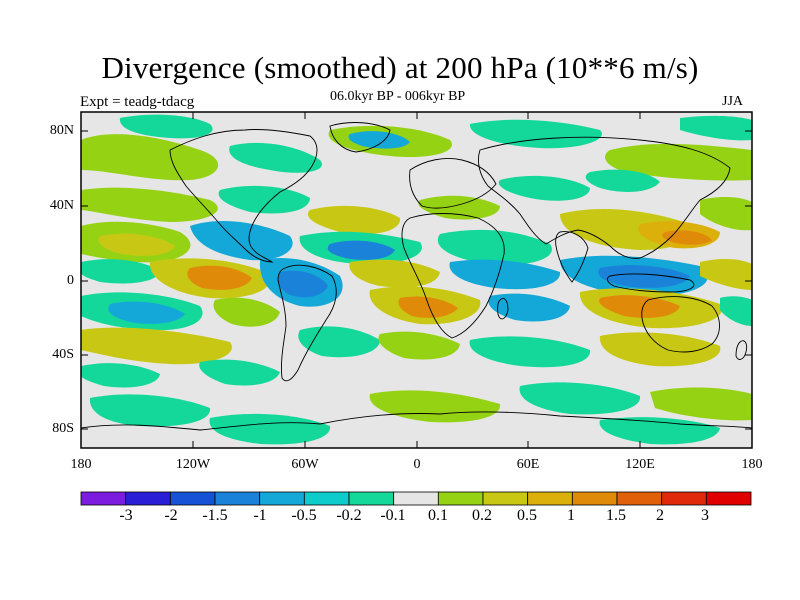 This screenshot has height=600, width=800. What do you see at coordinates (640, 464) in the screenshot?
I see `lon-label-120e: 120E` at bounding box center [640, 464].